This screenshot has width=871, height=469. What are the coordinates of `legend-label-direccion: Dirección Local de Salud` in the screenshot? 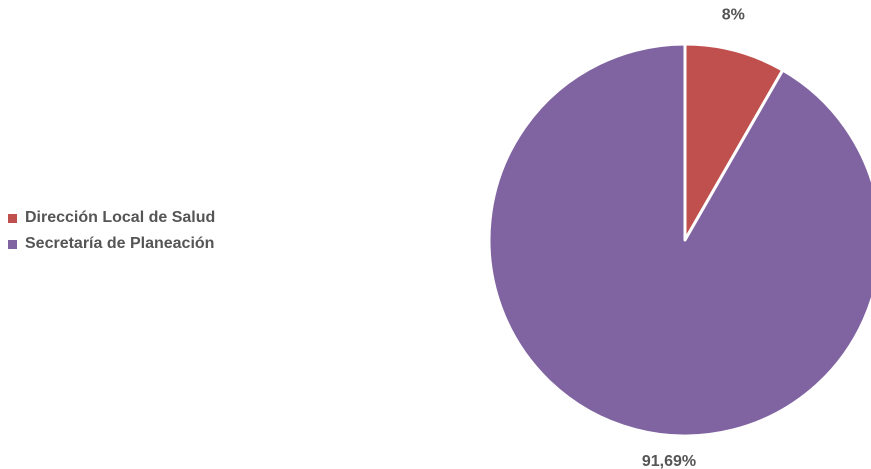 It's located at (120, 217).